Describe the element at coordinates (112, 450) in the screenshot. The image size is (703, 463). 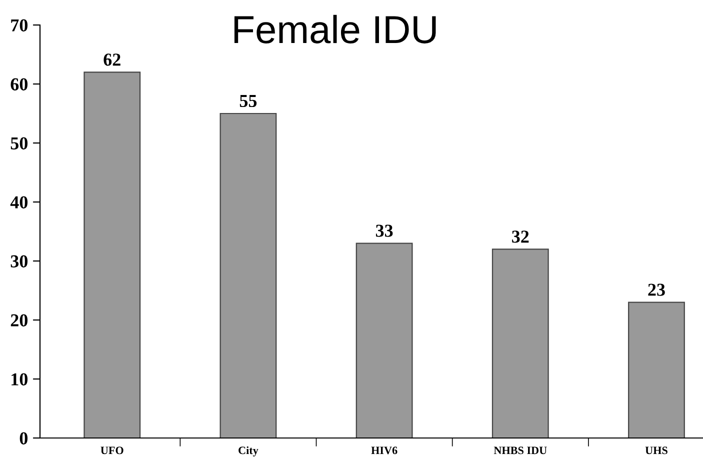
I see `x-tick-label: UFO` at that location.